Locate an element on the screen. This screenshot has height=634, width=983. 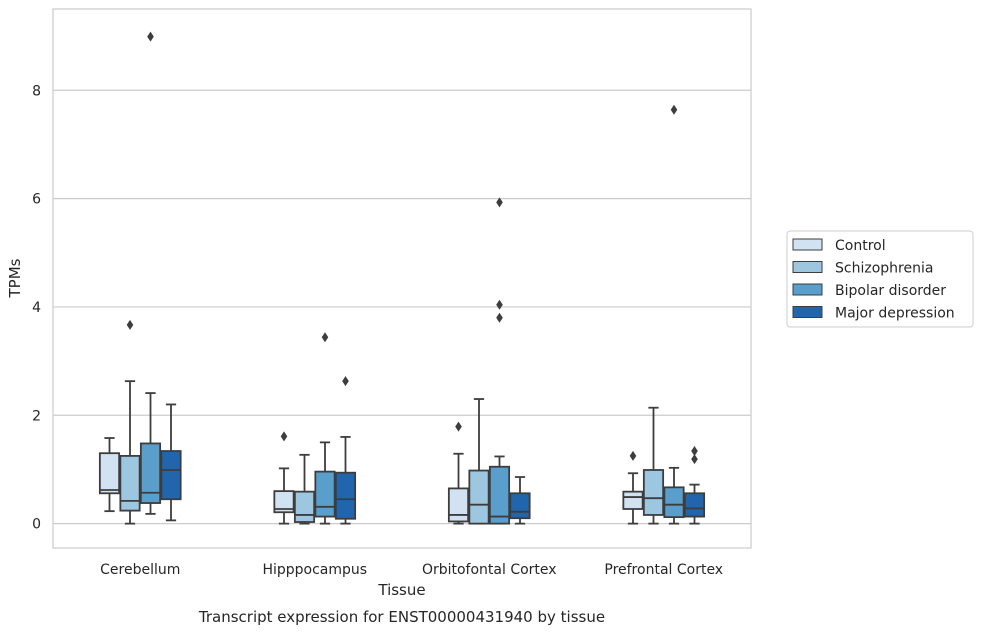
legend-item: Control is located at coordinates (839, 246).